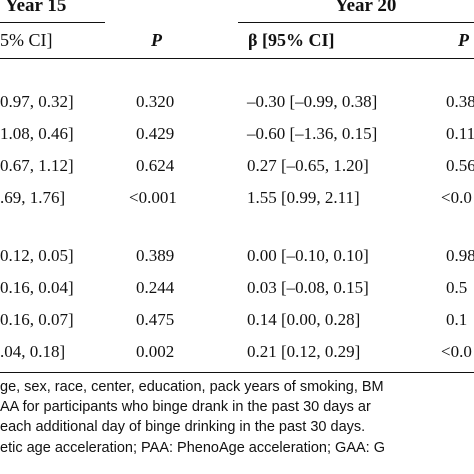  I want to click on row-3-ci15: 0.67, 1.12], so click(37, 165).